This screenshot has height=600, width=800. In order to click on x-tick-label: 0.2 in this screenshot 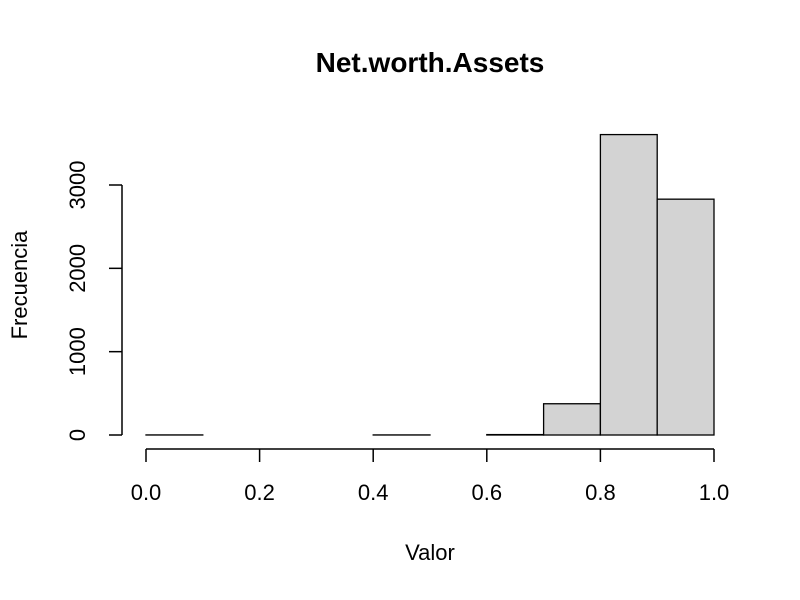, I will do `click(259, 492)`.